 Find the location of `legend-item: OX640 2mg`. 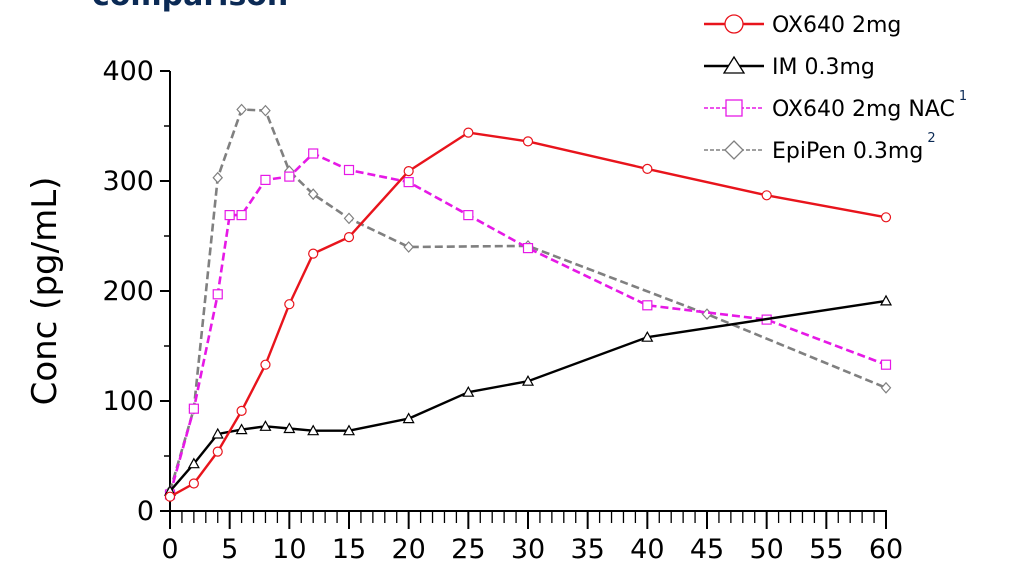

legend-item: OX640 2mg is located at coordinates (802, 25).